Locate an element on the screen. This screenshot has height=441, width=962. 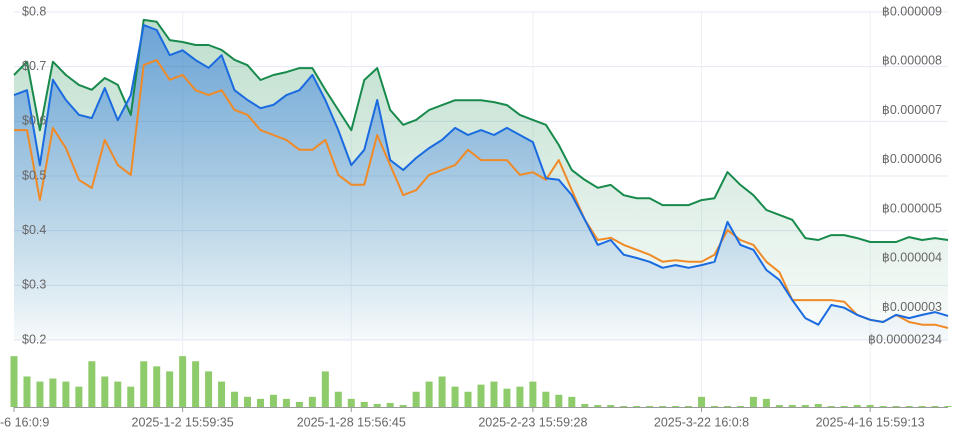
x-tick-label: 2025-4-16 15:59:13 is located at coordinates (870, 422).